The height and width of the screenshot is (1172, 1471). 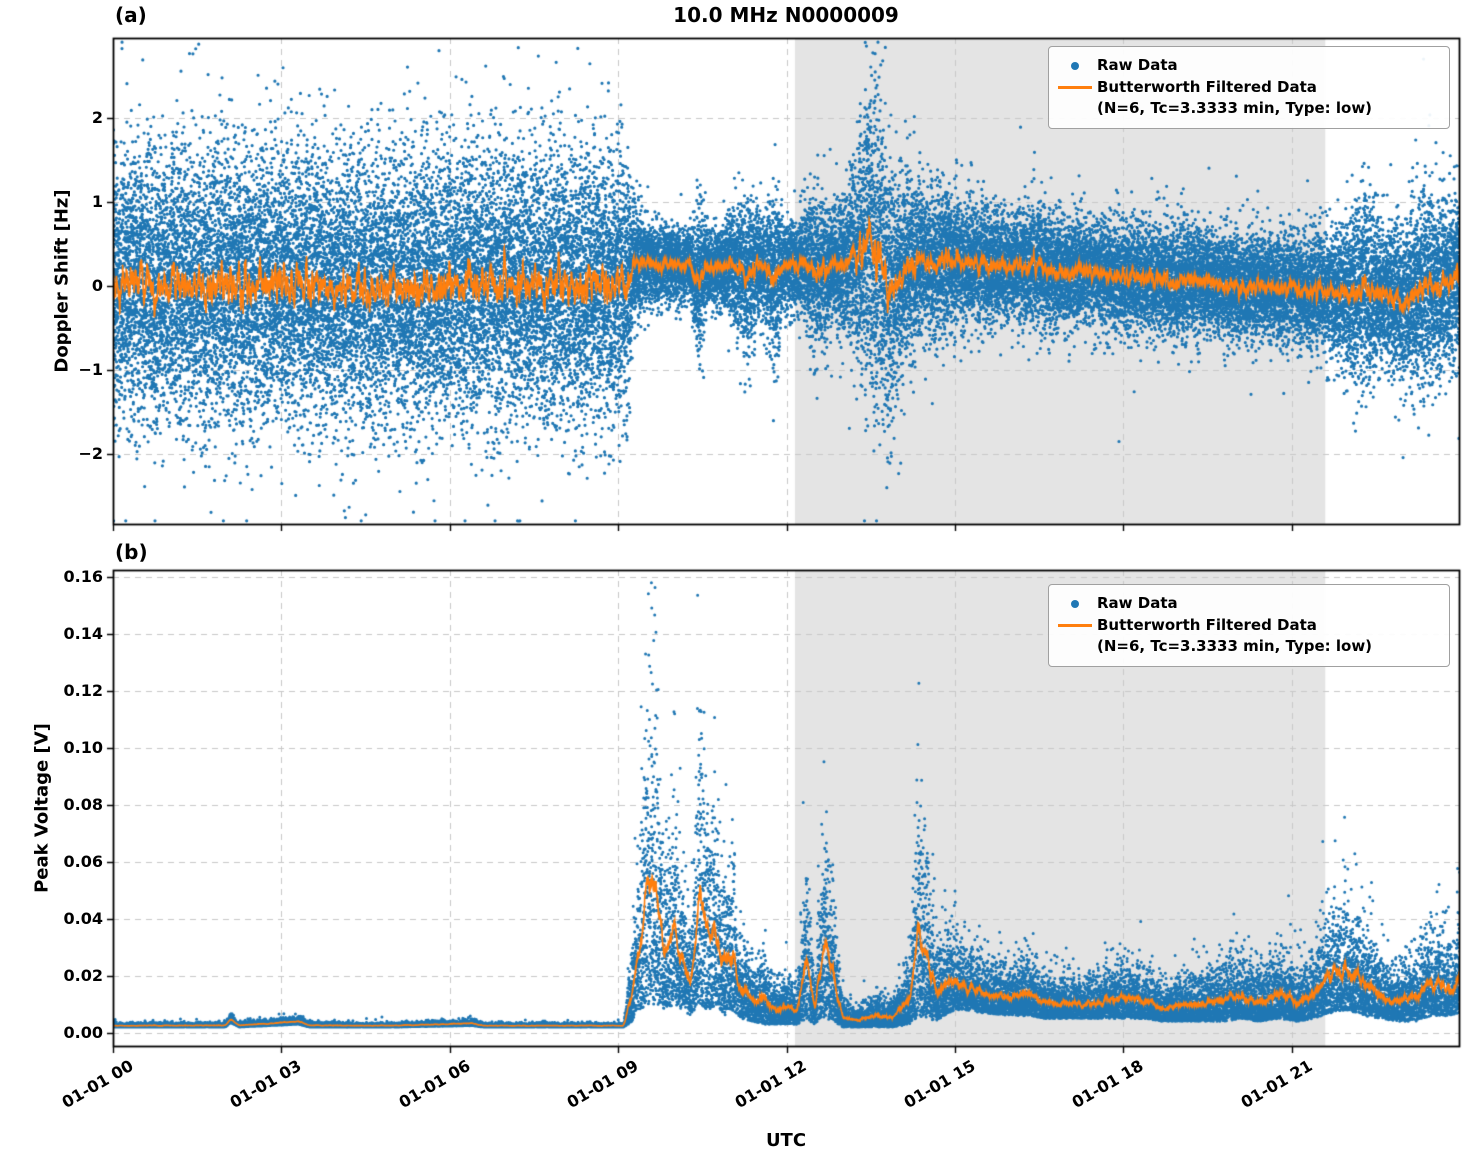 What do you see at coordinates (42, 808) in the screenshot?
I see `panel-b-ylabel: Peak Voltage [V]` at bounding box center [42, 808].